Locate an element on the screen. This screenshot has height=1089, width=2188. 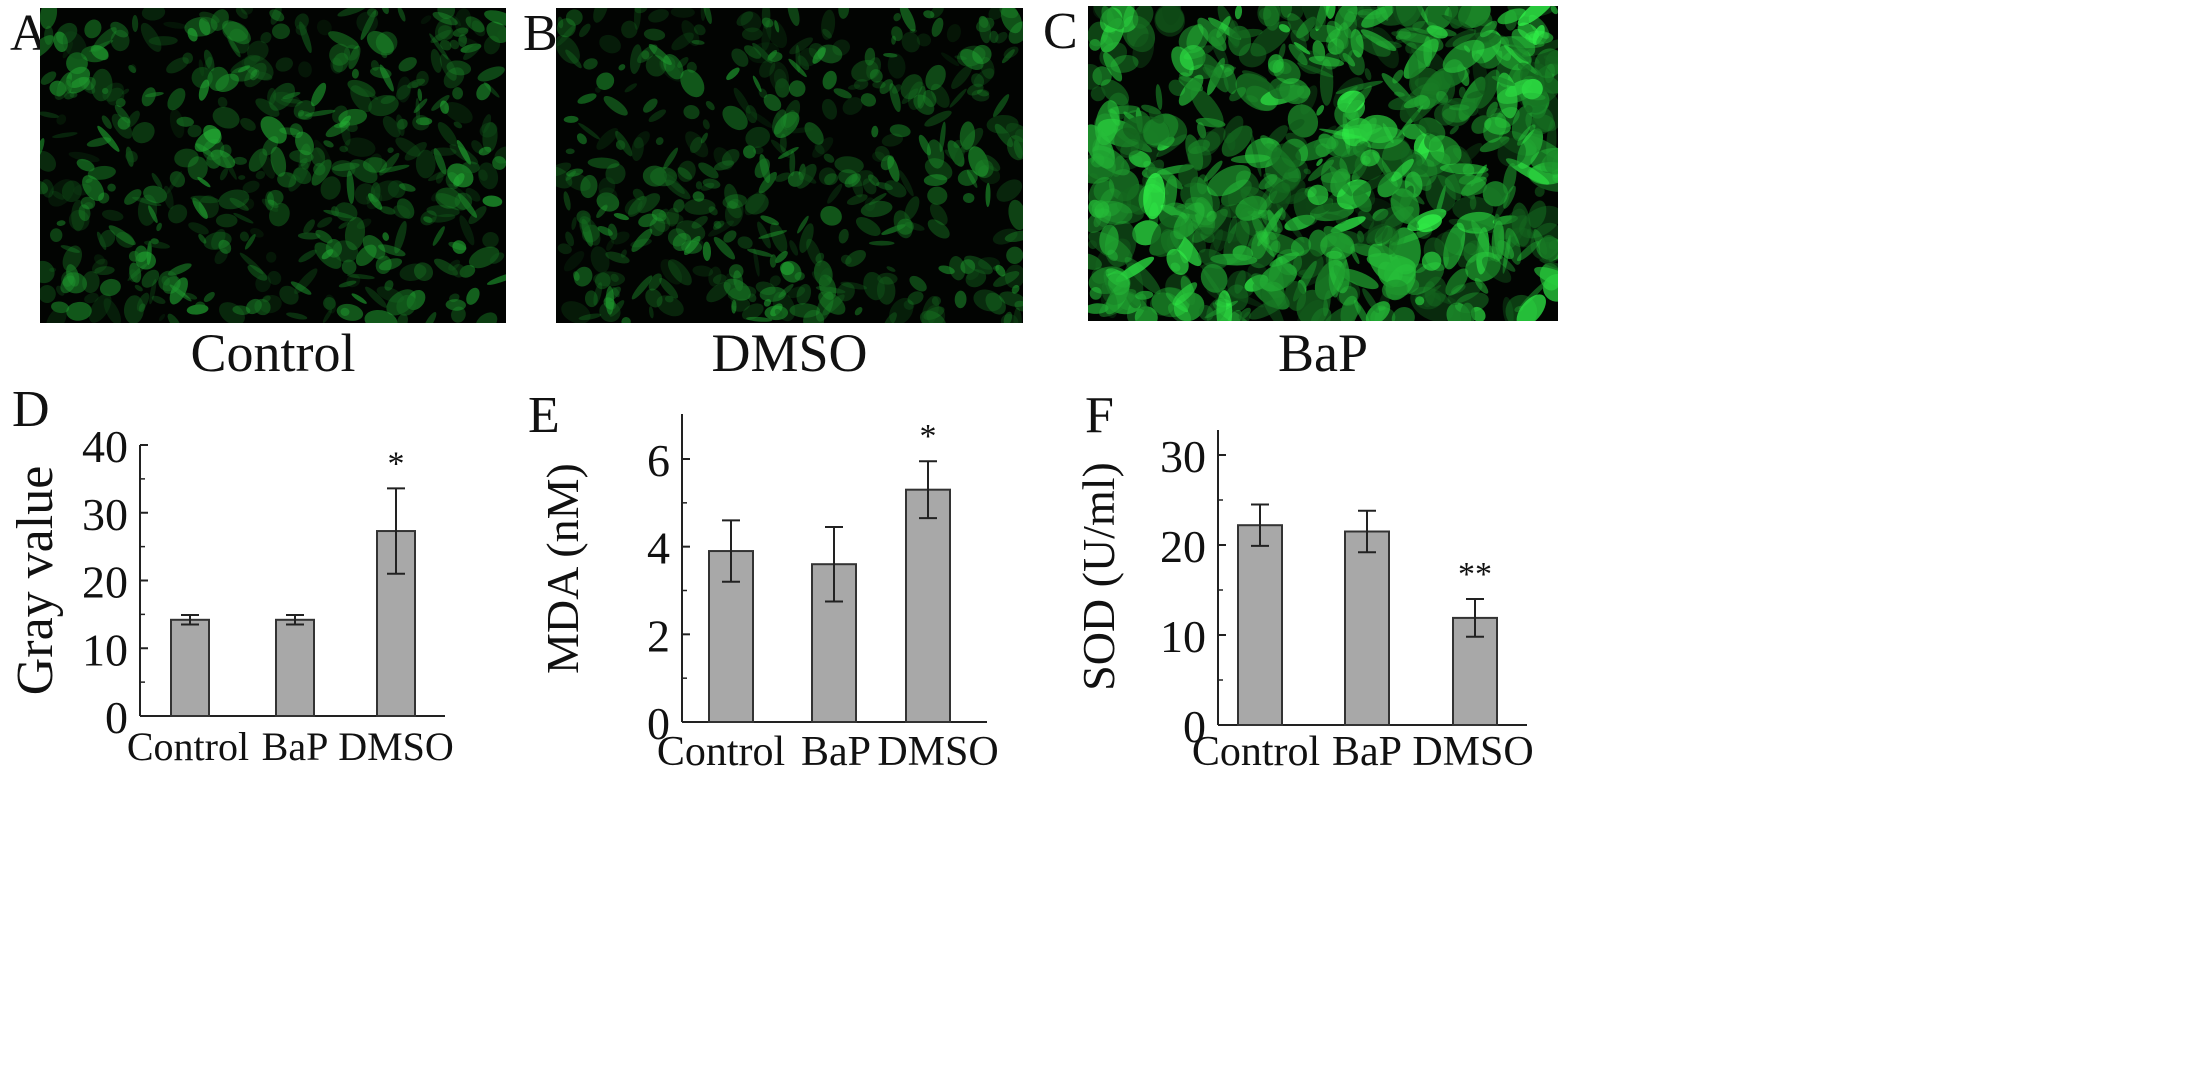
chart-mda: 0 2 4 6 MDA (nM) Control BaP * DMSO is located at coordinates (768, 594).